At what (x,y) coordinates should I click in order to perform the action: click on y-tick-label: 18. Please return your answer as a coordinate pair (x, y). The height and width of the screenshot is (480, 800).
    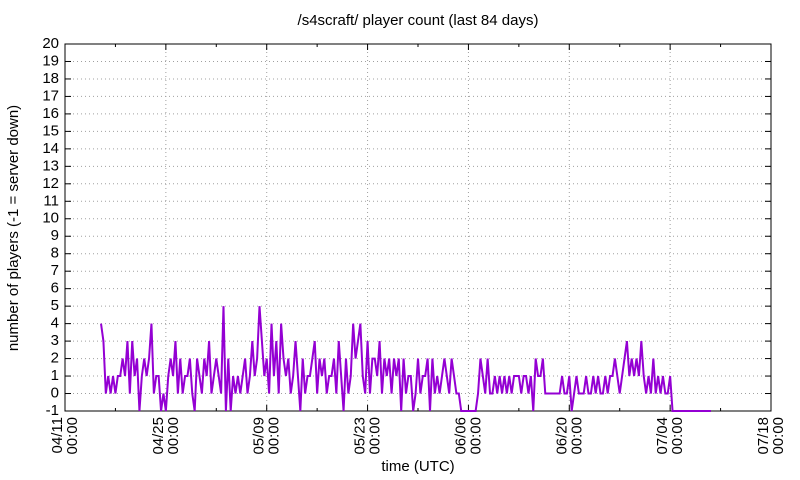
    Looking at the image, I should click on (50, 78).